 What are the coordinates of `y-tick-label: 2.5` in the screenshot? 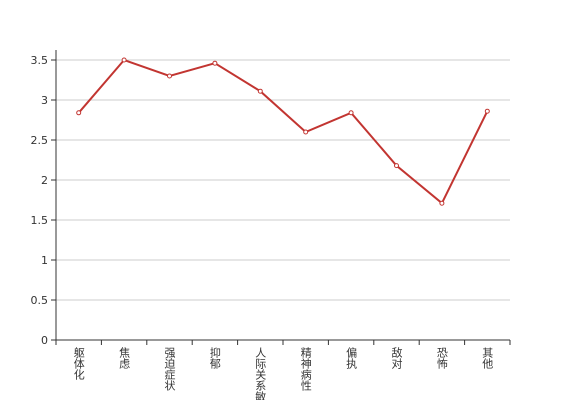 It's located at (40, 140).